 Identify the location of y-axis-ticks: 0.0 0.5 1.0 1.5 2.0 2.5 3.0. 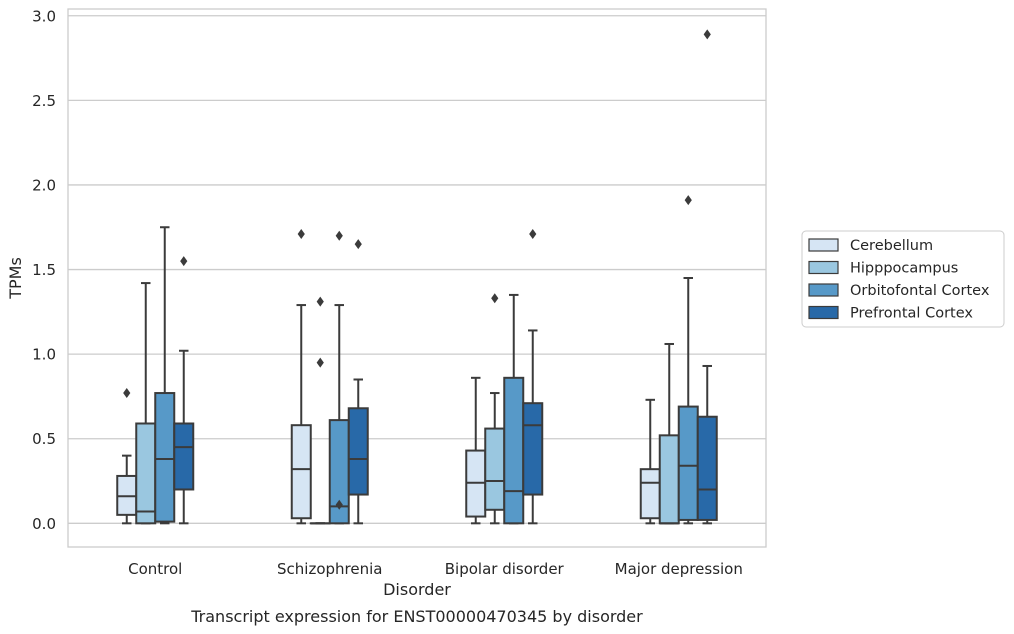
(44, 270).